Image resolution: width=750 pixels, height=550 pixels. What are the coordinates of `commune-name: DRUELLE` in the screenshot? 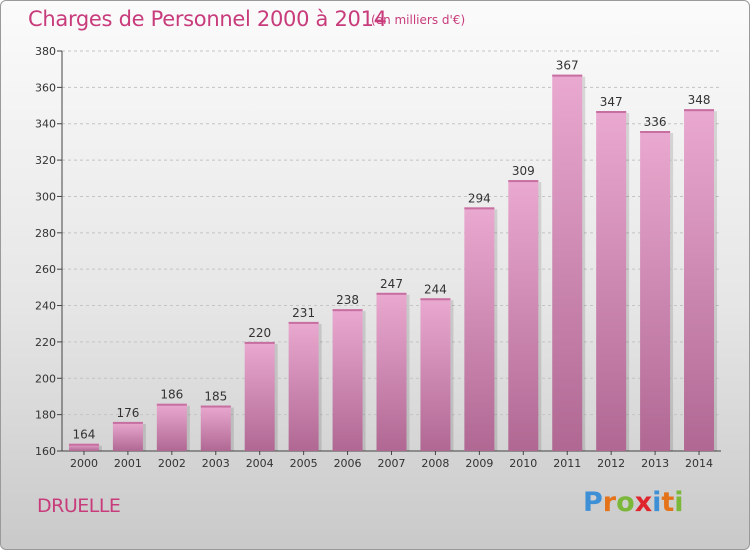 It's located at (79, 506).